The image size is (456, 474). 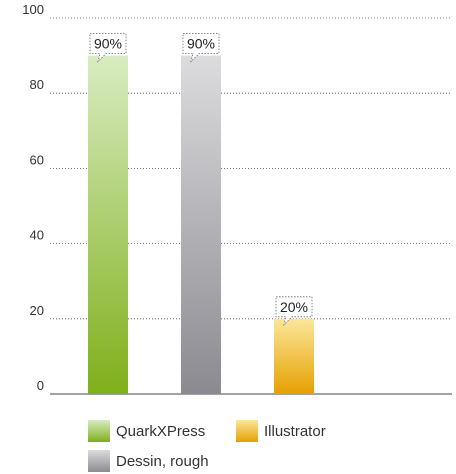 I want to click on legend-label-dessin-rough: Dessin, rough, so click(x=162, y=461).